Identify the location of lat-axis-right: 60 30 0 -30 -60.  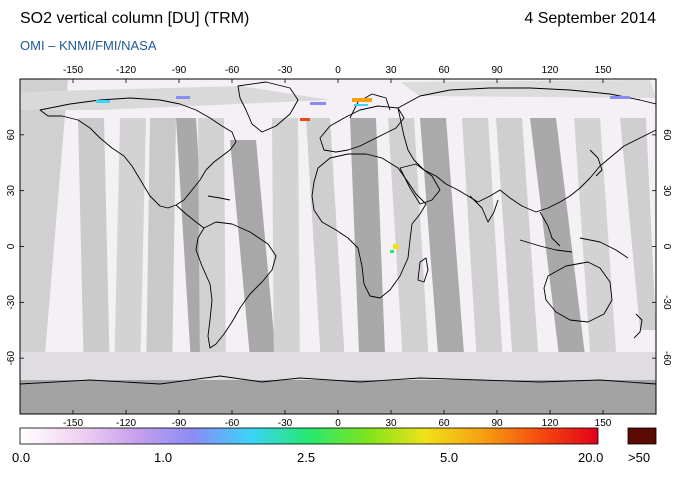
(662, 247).